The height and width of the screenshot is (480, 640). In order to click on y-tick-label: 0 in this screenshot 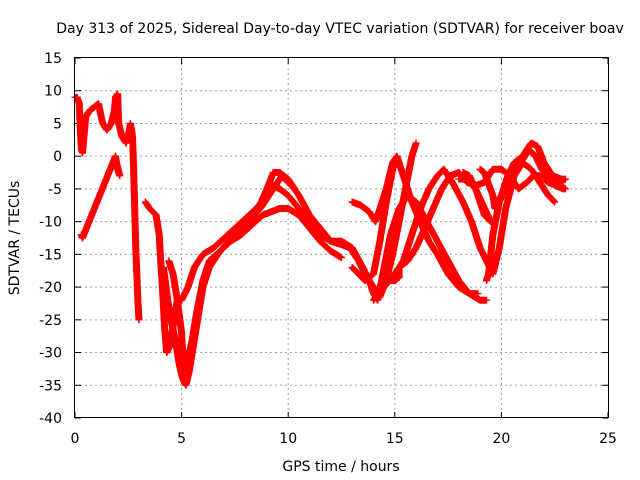, I will do `click(57, 157)`.